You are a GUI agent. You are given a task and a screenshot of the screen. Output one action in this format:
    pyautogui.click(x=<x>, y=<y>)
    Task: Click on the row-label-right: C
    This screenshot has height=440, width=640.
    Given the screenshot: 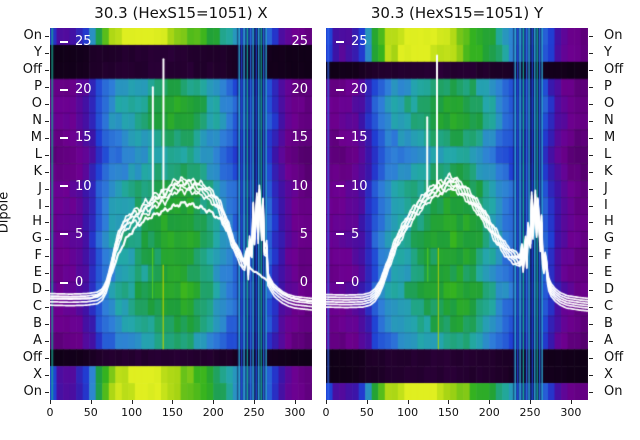 What is the action you would take?
    pyautogui.click(x=609, y=306)
    